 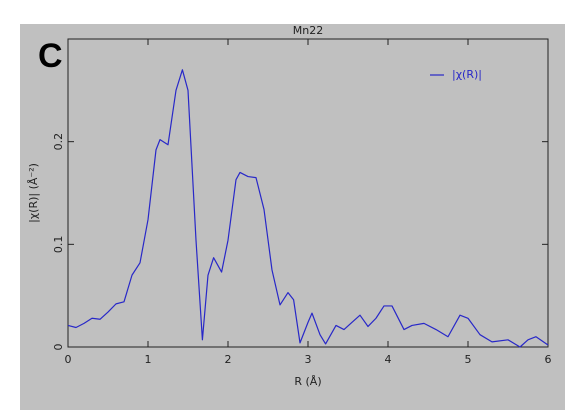 What do you see at coordinates (467, 74) in the screenshot?
I see `legend-label: |χ(R)|` at bounding box center [467, 74].